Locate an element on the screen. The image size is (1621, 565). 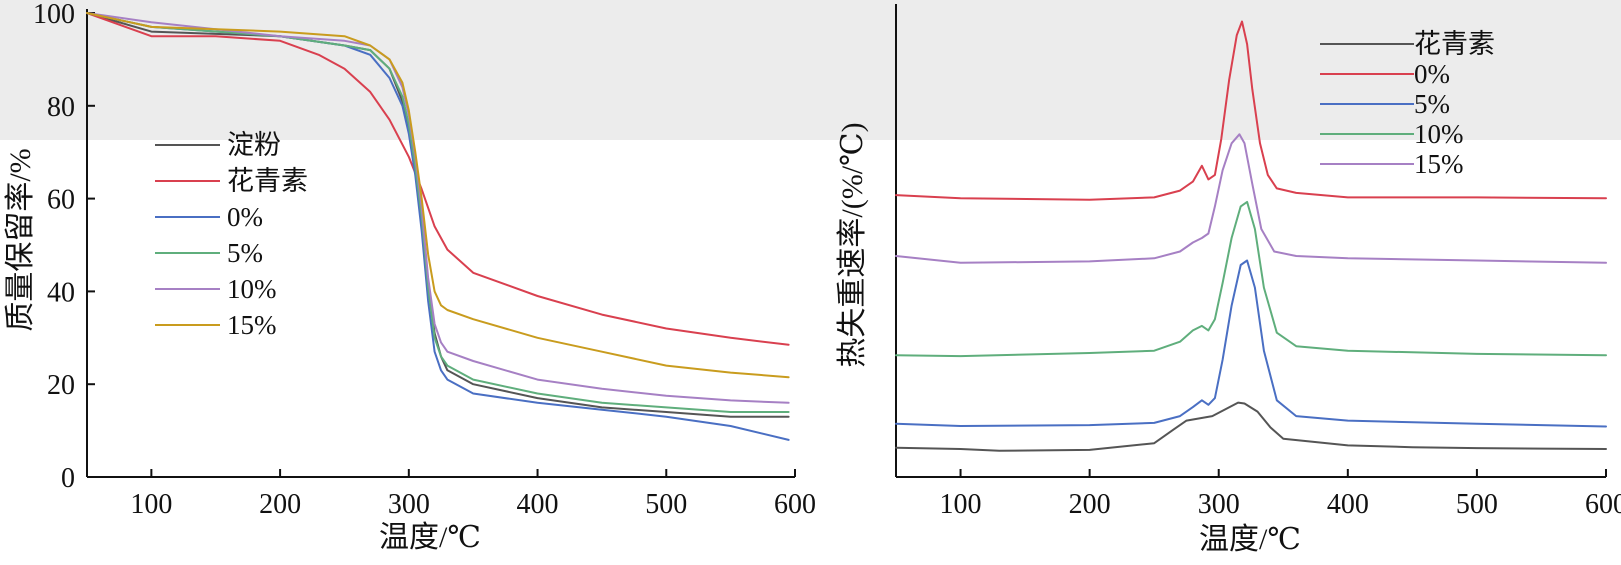
y-axis-title: 热失重速率/(%/℃) is located at coordinates (852, 244).